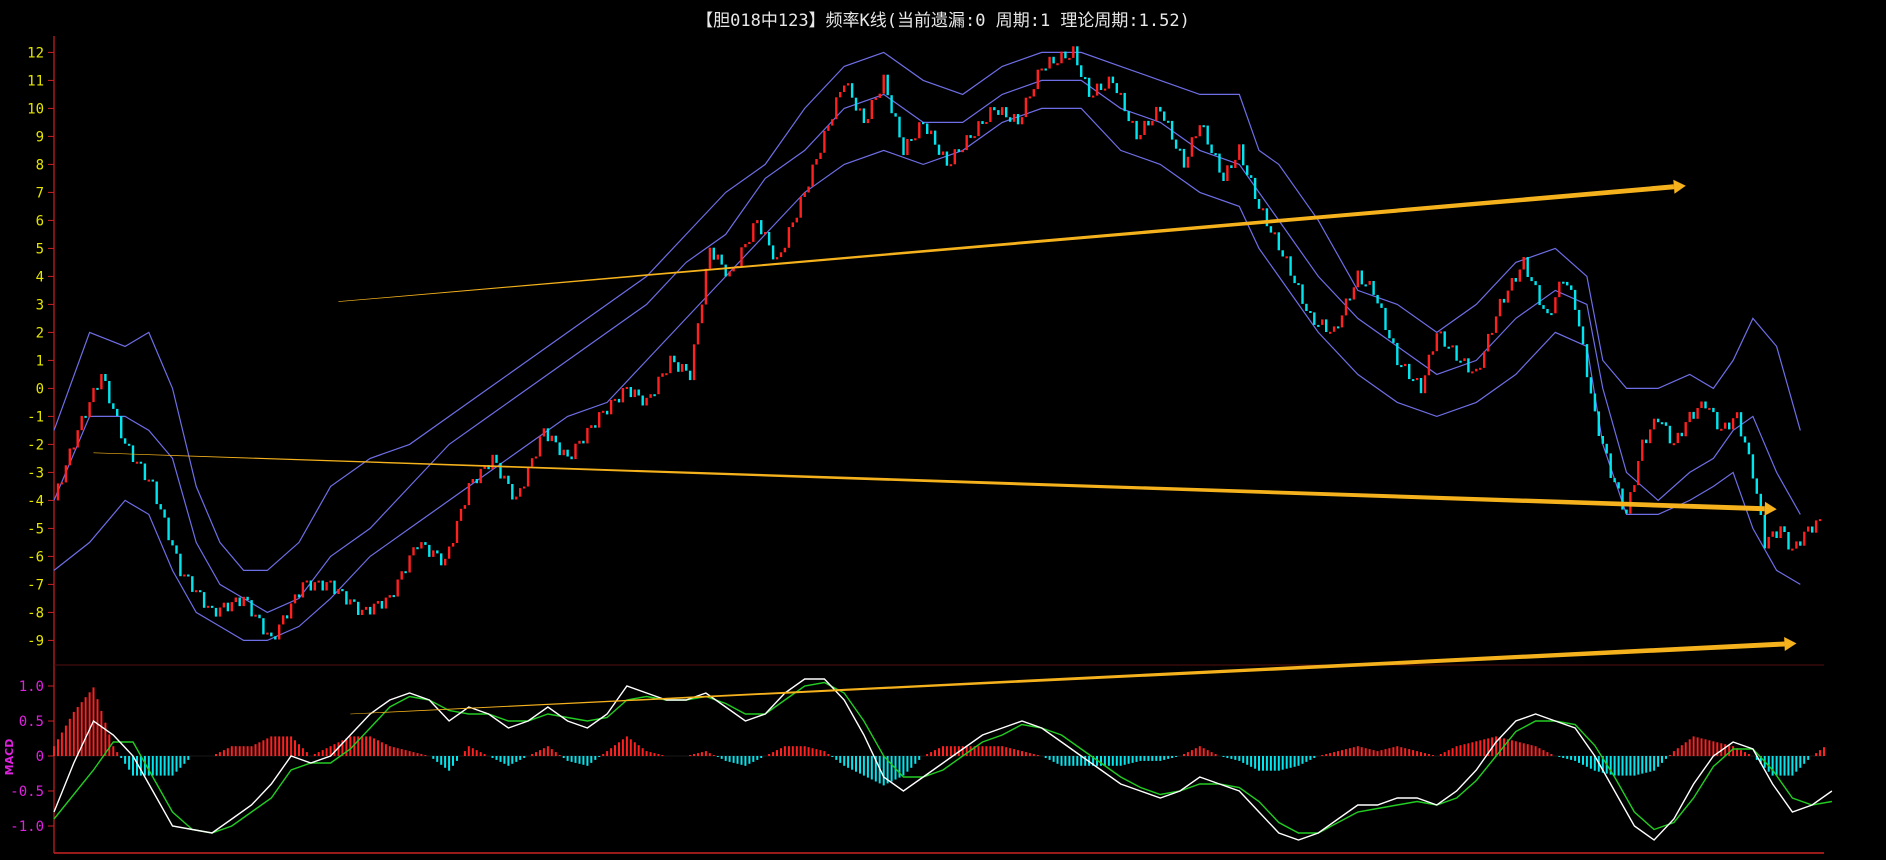  What do you see at coordinates (35, 81) in the screenshot?
I see `y-tick-label: 11` at bounding box center [35, 81].